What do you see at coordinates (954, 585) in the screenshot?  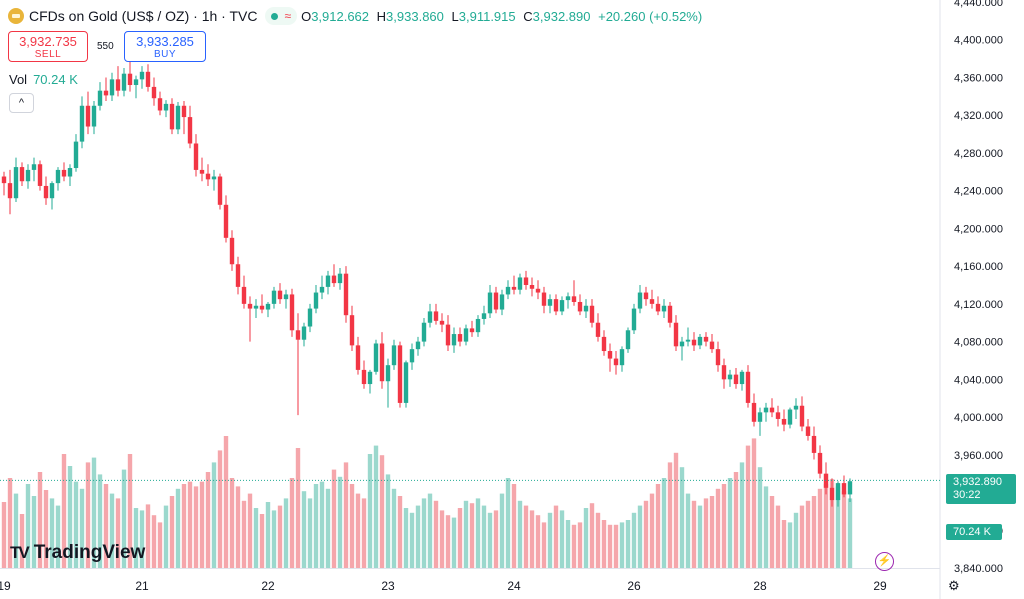 I see `gear-icon: ⚙` at bounding box center [954, 585].